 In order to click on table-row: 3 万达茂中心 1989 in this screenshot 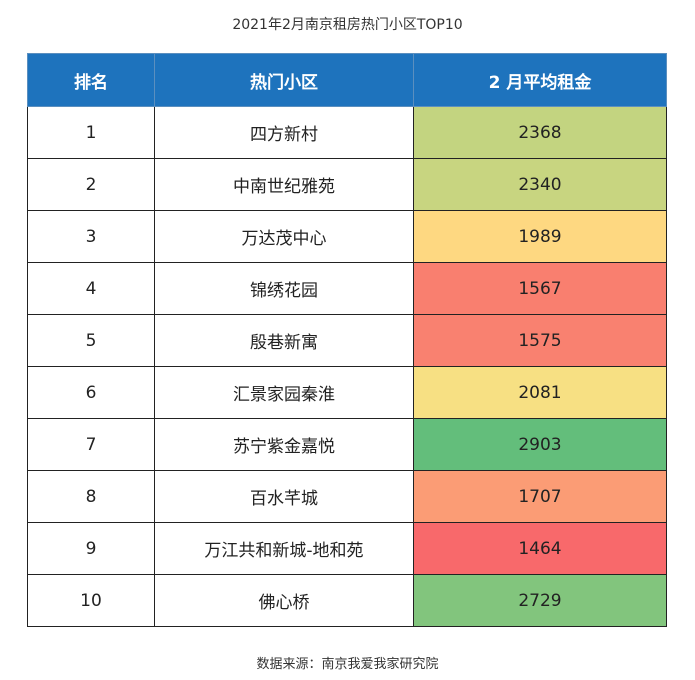, I will do `click(347, 236)`.